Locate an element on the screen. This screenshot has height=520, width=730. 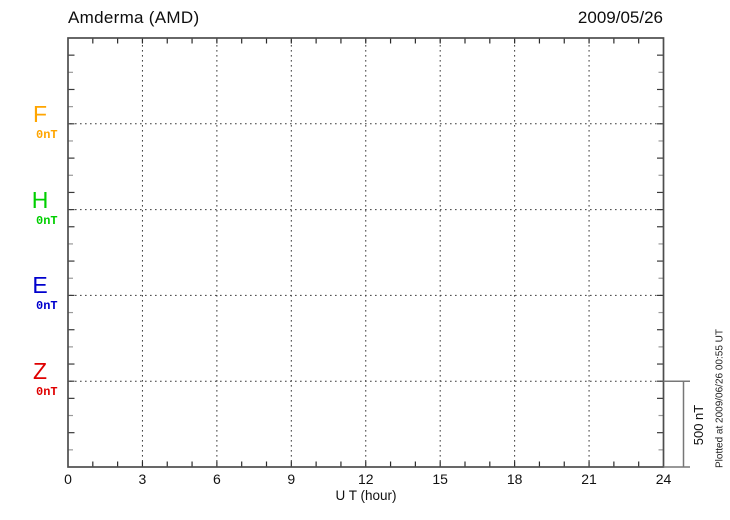
channel-label-F: F is located at coordinates (40, 113).